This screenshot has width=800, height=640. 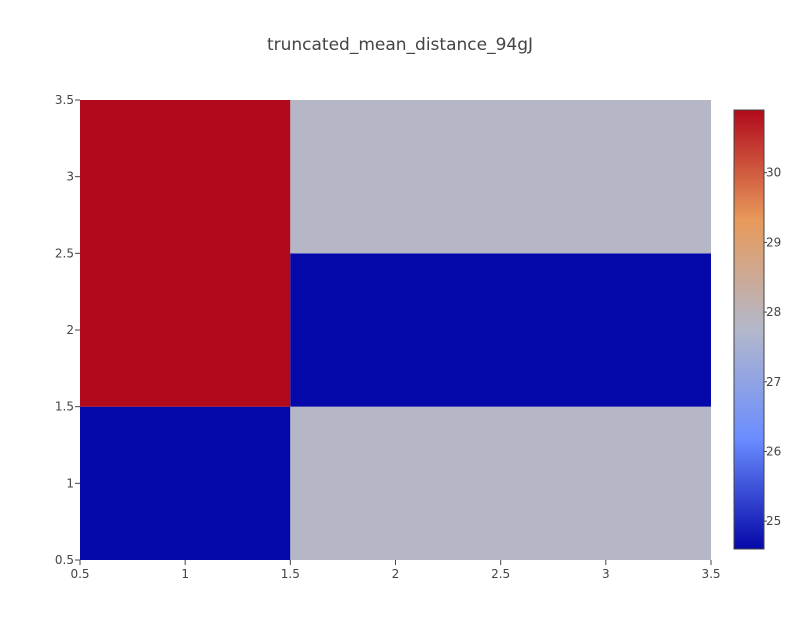 What do you see at coordinates (773, 242) in the screenshot?
I see `colorbar-tick-label: 29` at bounding box center [773, 242].